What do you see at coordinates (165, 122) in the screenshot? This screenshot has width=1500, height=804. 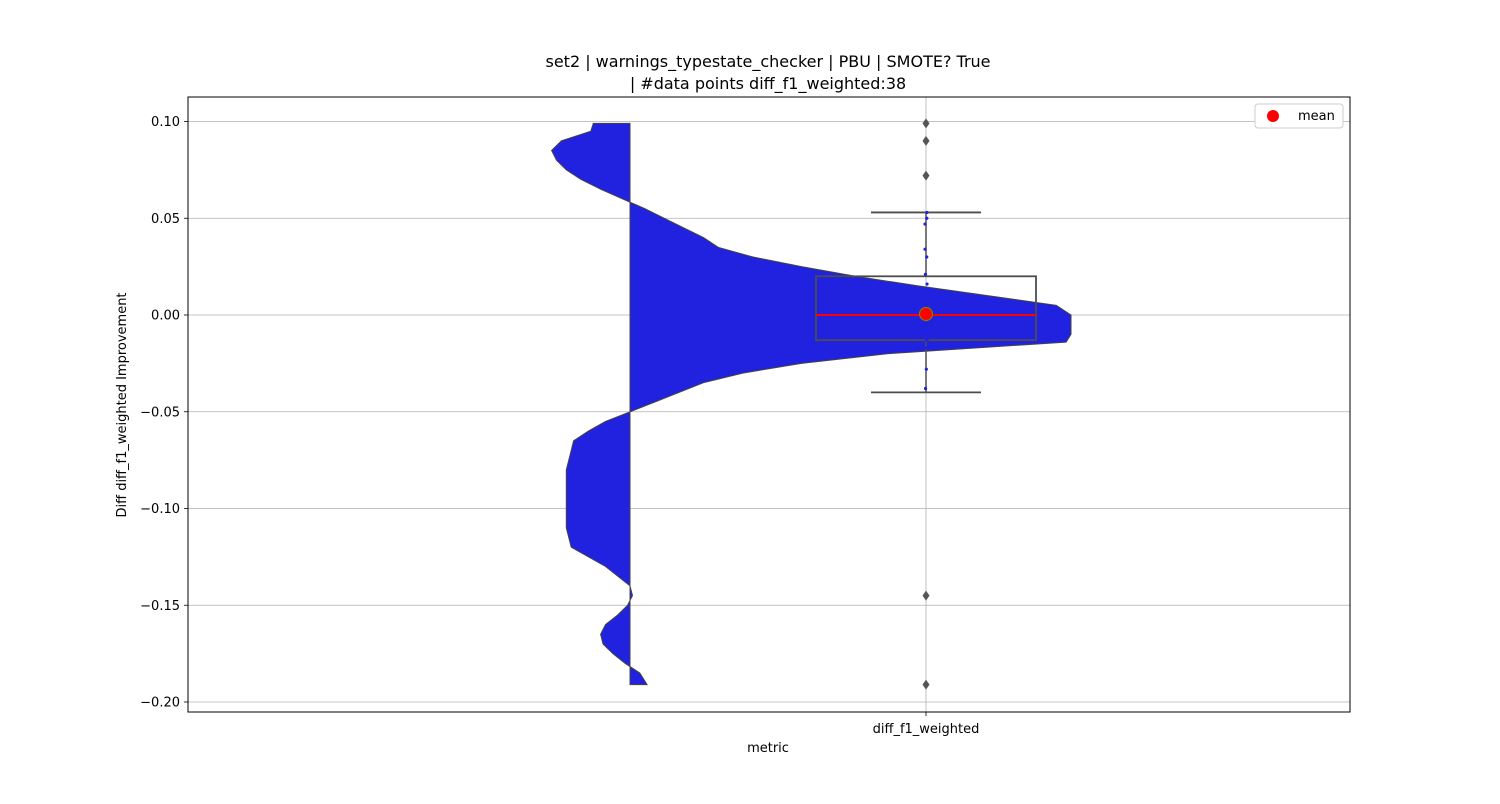 I see `y-tick-label: 0.10` at bounding box center [165, 122].